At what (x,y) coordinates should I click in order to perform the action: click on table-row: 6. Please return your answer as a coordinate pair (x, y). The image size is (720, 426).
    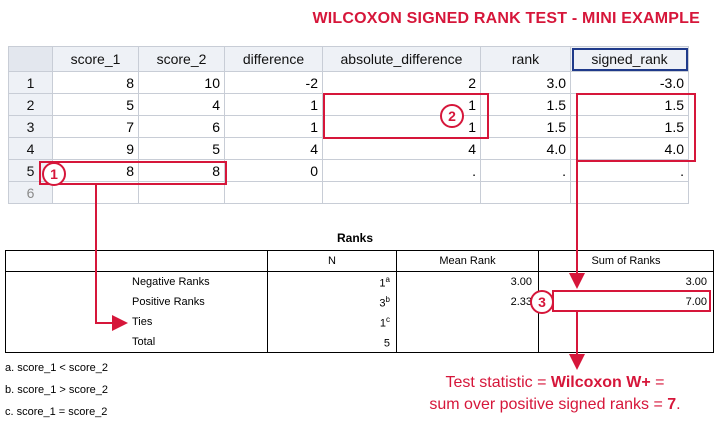
    Looking at the image, I should click on (348, 192).